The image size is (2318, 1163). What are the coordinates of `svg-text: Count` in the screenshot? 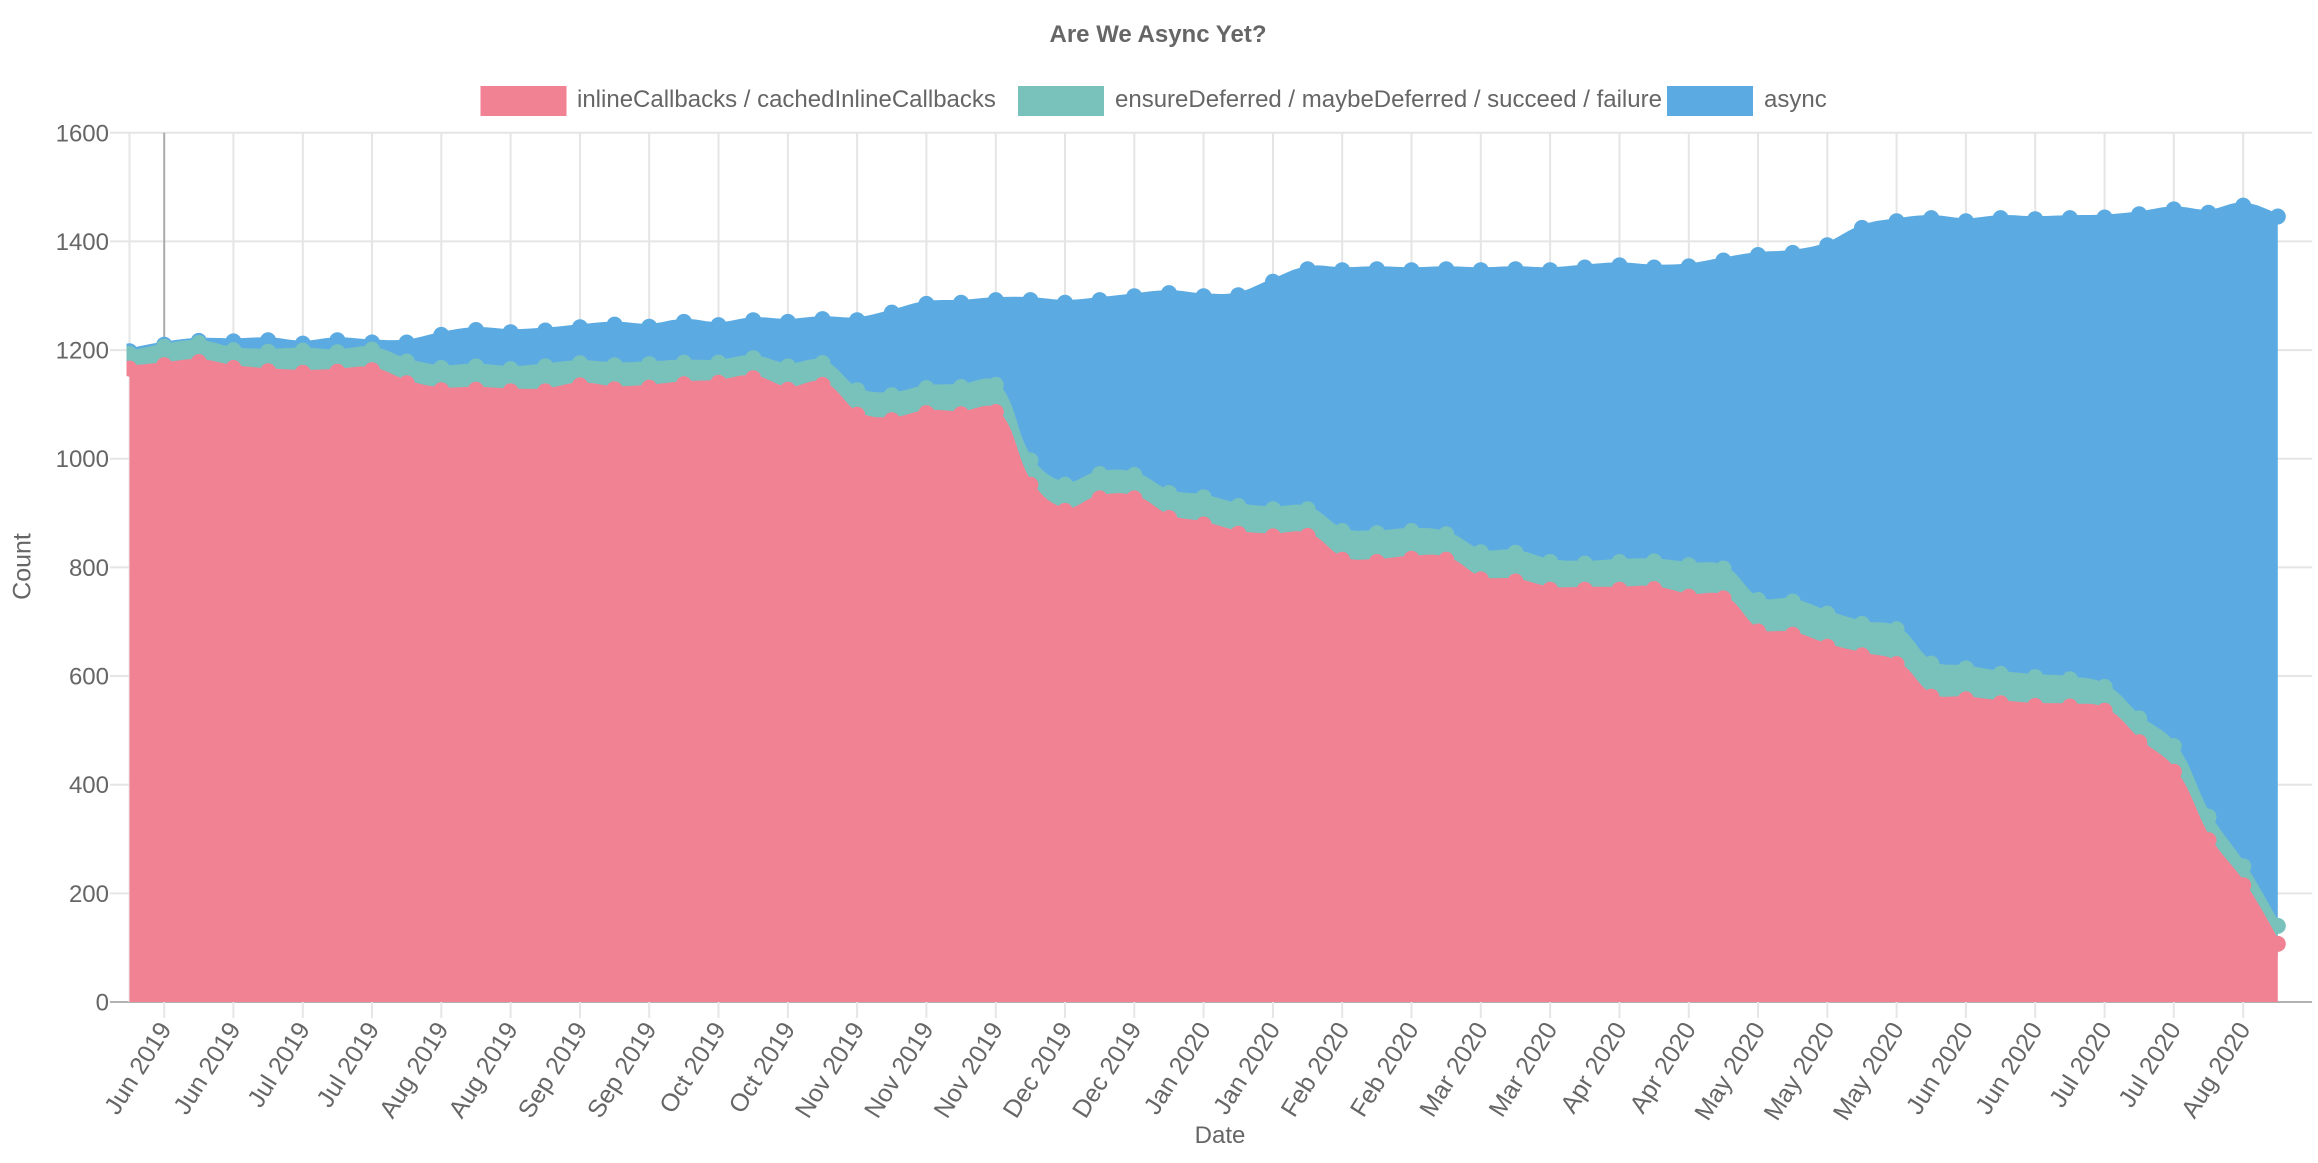 It's located at (23, 566).